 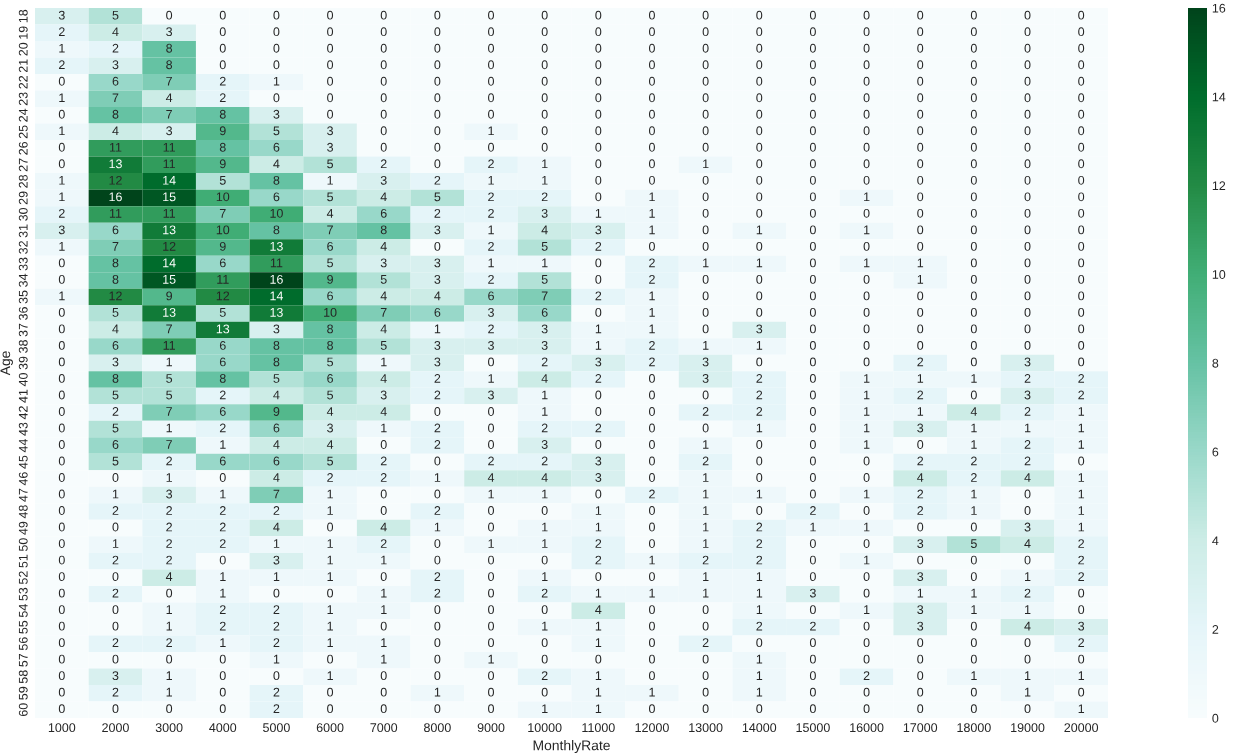 What do you see at coordinates (6, 363) in the screenshot?
I see `y-axis-title: Age` at bounding box center [6, 363].